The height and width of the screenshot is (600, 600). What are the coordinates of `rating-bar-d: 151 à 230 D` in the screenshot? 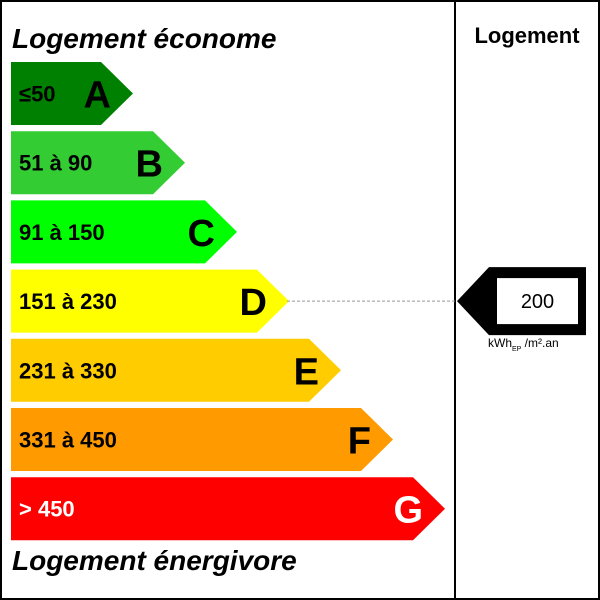 It's located at (150, 301).